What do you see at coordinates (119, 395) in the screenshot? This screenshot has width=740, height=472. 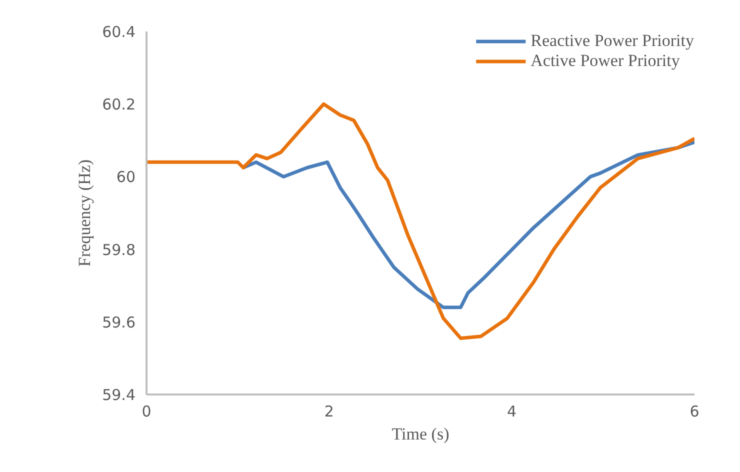 I see `y-tick-label: 59.4` at bounding box center [119, 395].